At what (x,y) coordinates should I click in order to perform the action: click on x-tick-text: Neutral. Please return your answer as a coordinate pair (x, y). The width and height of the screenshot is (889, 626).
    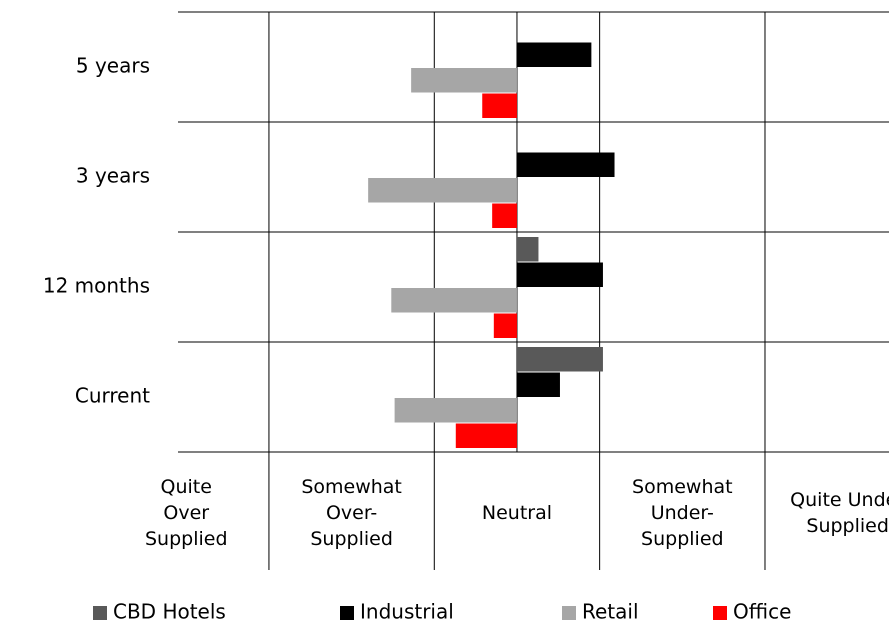
    Looking at the image, I should click on (517, 513).